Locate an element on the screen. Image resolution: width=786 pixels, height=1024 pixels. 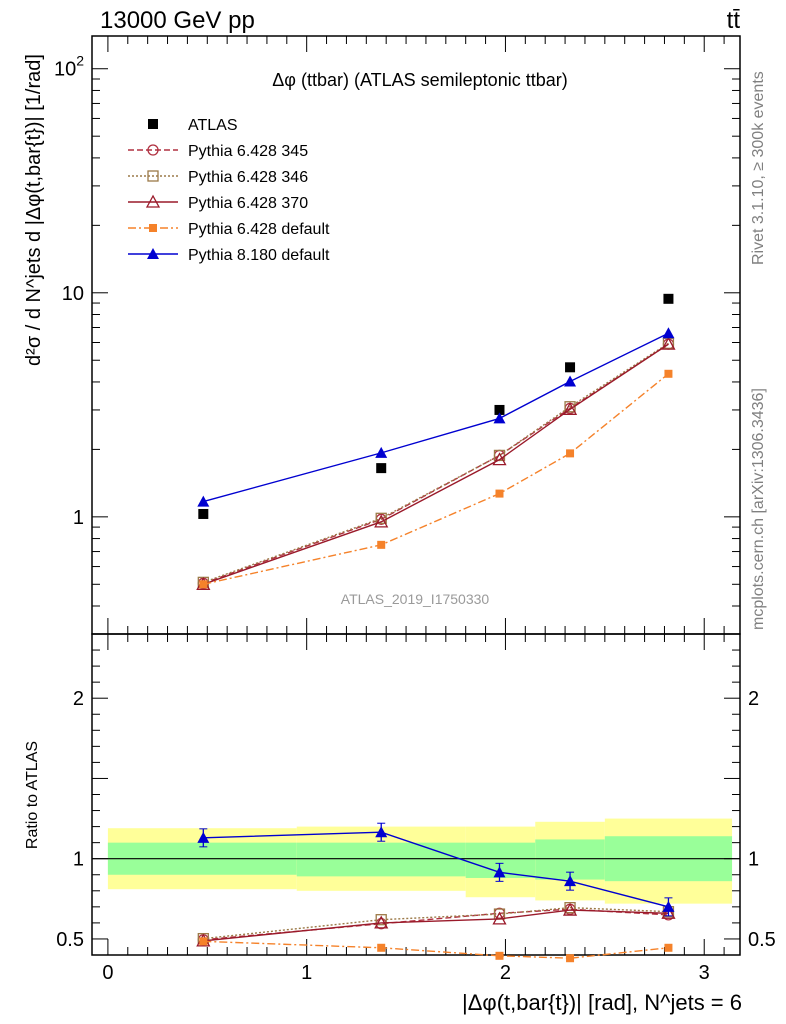
main-ytick-label: 10 is located at coordinates (73, 294).